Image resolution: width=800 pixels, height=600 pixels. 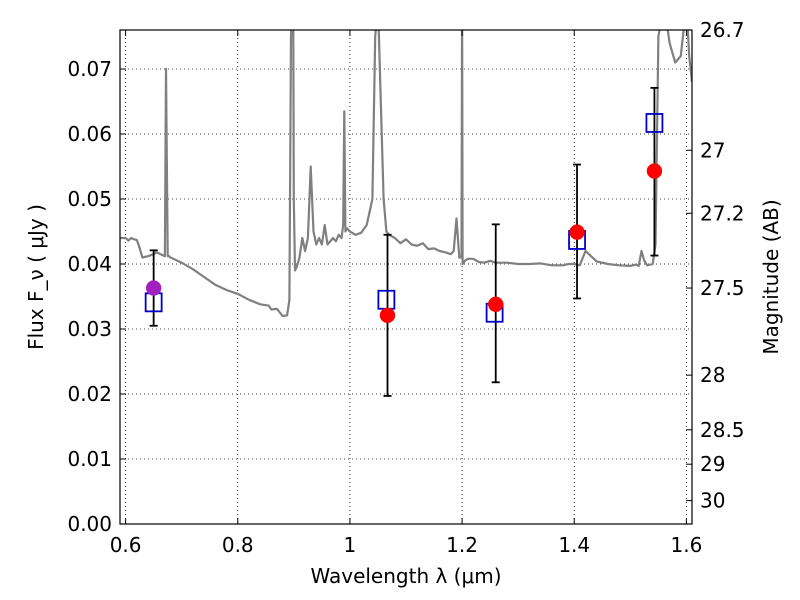 I want to click on x-tick-label: 1, so click(x=350, y=545).